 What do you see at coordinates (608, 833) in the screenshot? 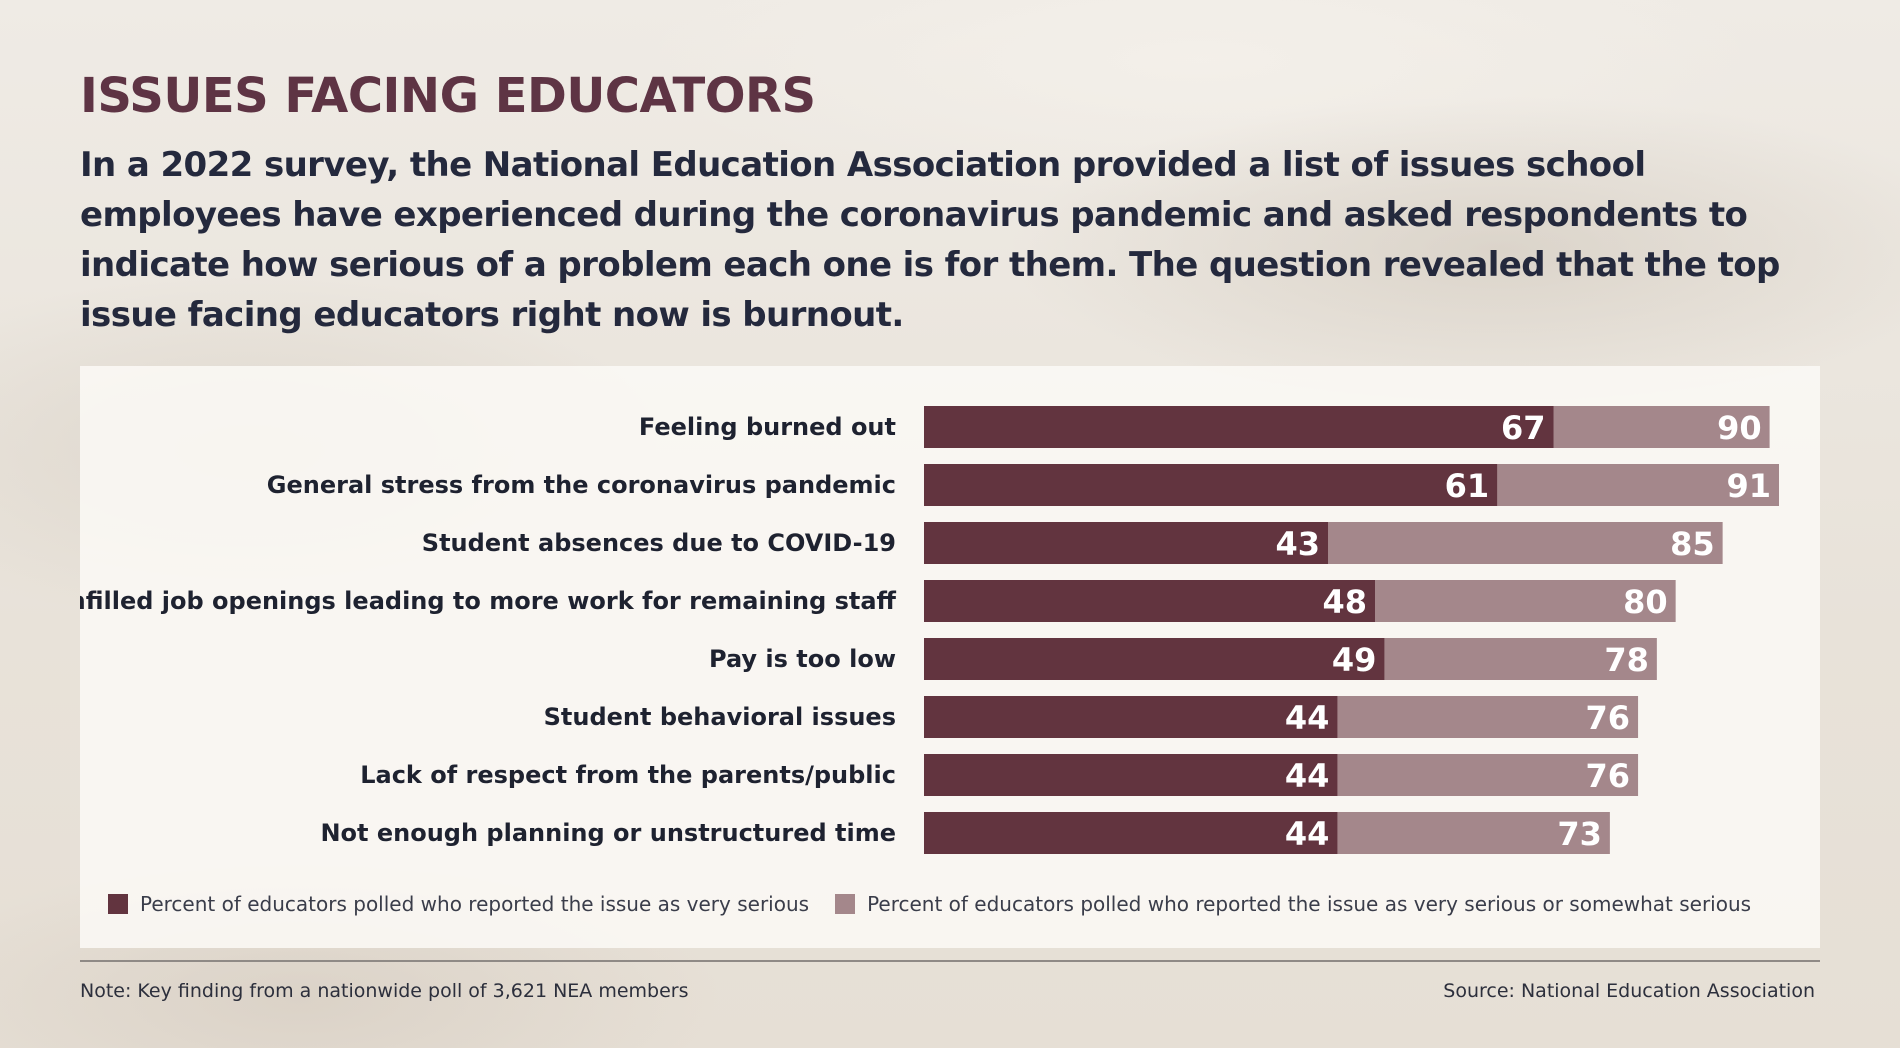
I see `category-label-not-enough-planning-or-unstructured-time: Not enough planning or unstructured time` at bounding box center [608, 833].